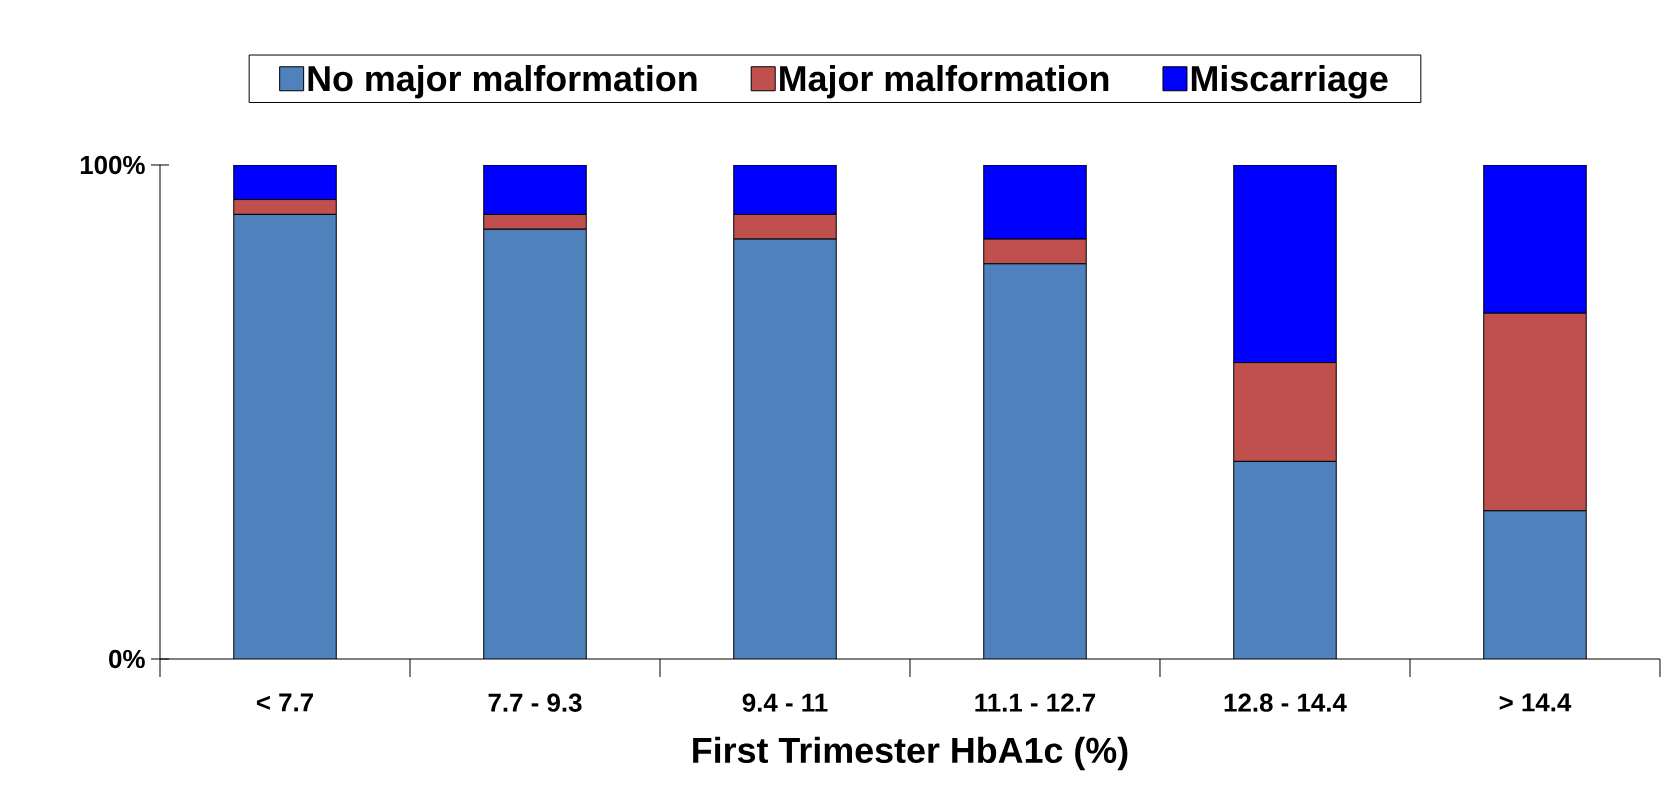 Image resolution: width=1671 pixels, height=804 pixels. I want to click on y-tick-label: 100%, so click(112, 165).